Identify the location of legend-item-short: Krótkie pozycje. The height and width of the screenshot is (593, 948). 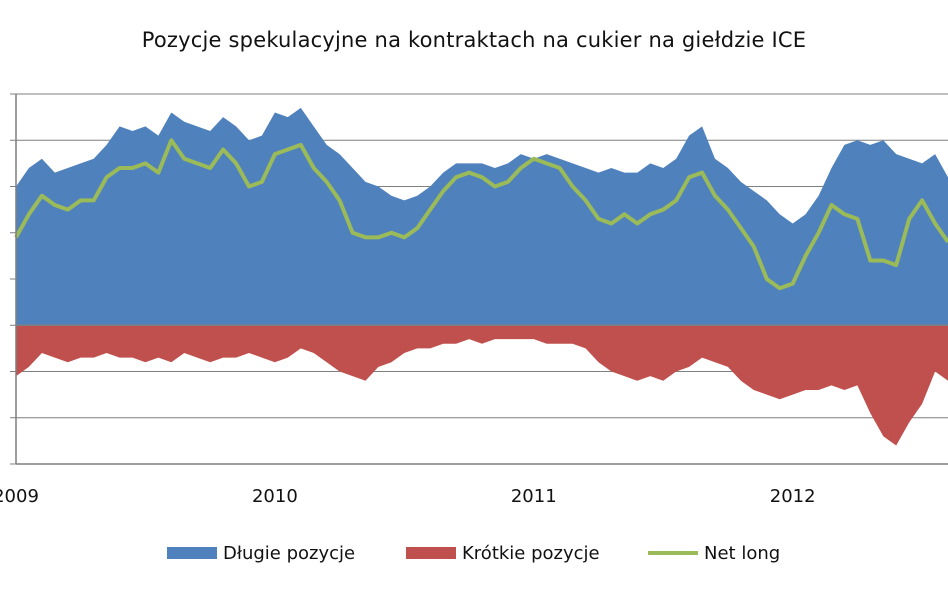
(503, 553).